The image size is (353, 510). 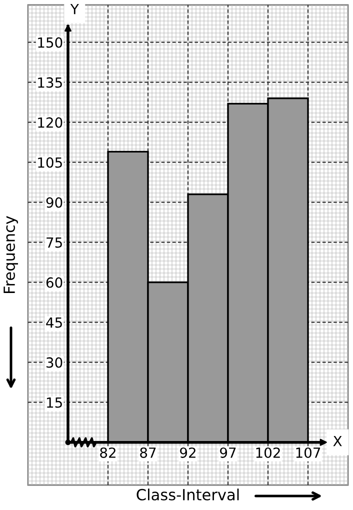 I want to click on x-tick-label: 82, so click(x=108, y=452).